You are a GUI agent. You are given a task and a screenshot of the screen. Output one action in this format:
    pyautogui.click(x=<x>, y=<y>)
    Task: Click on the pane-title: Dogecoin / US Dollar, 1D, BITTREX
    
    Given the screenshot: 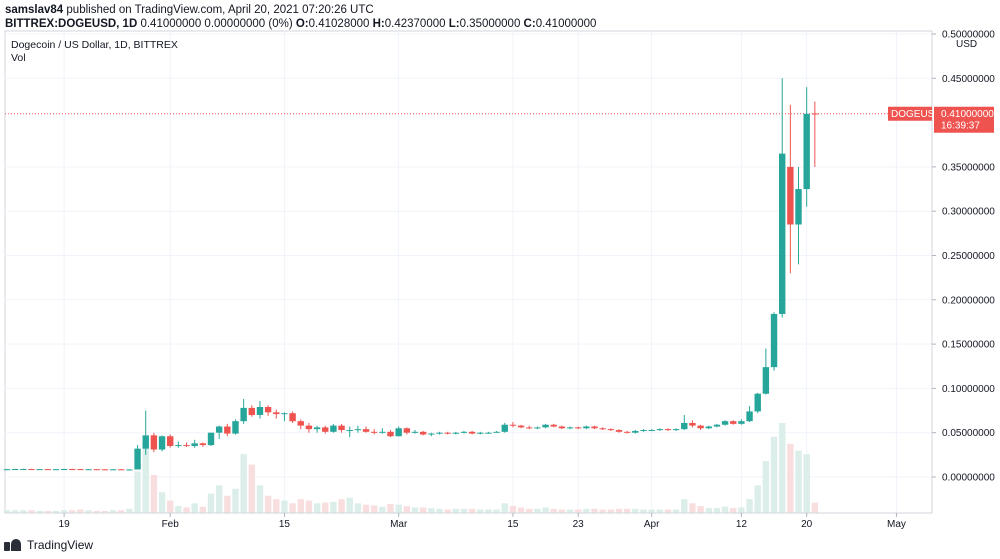 What is the action you would take?
    pyautogui.click(x=94, y=45)
    